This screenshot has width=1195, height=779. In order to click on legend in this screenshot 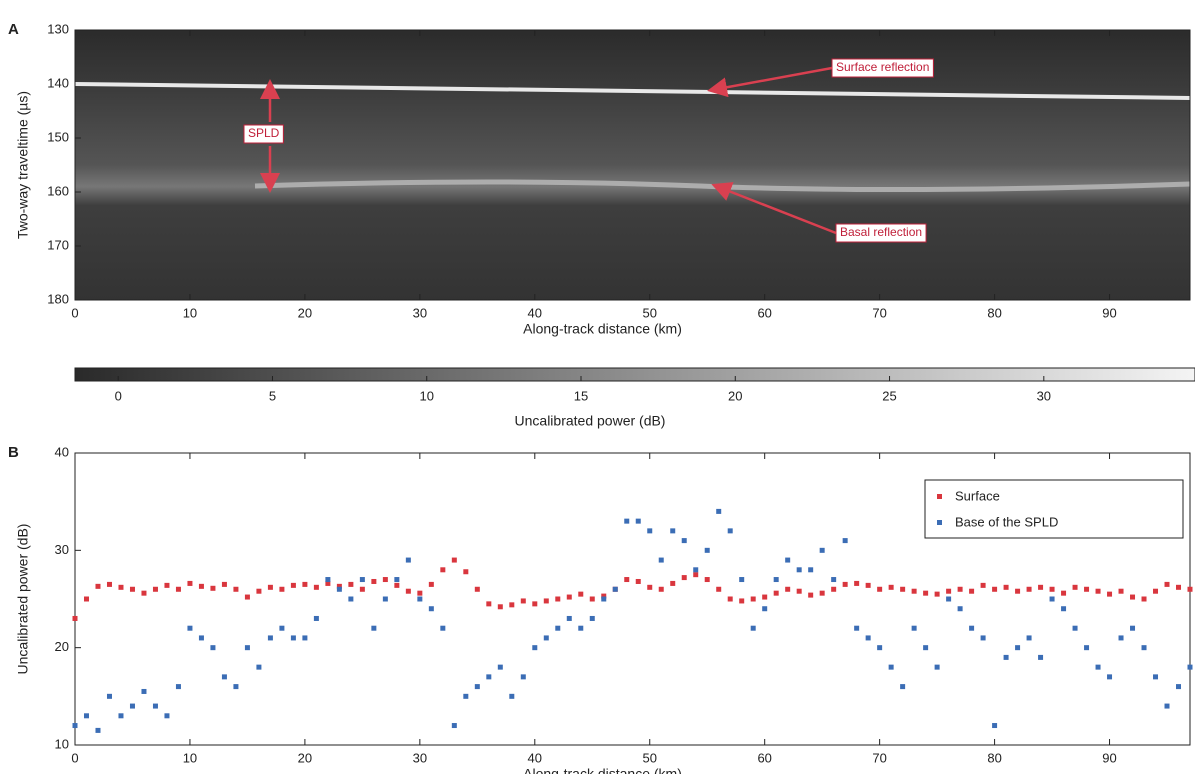, I will do `click(1054, 509)`.